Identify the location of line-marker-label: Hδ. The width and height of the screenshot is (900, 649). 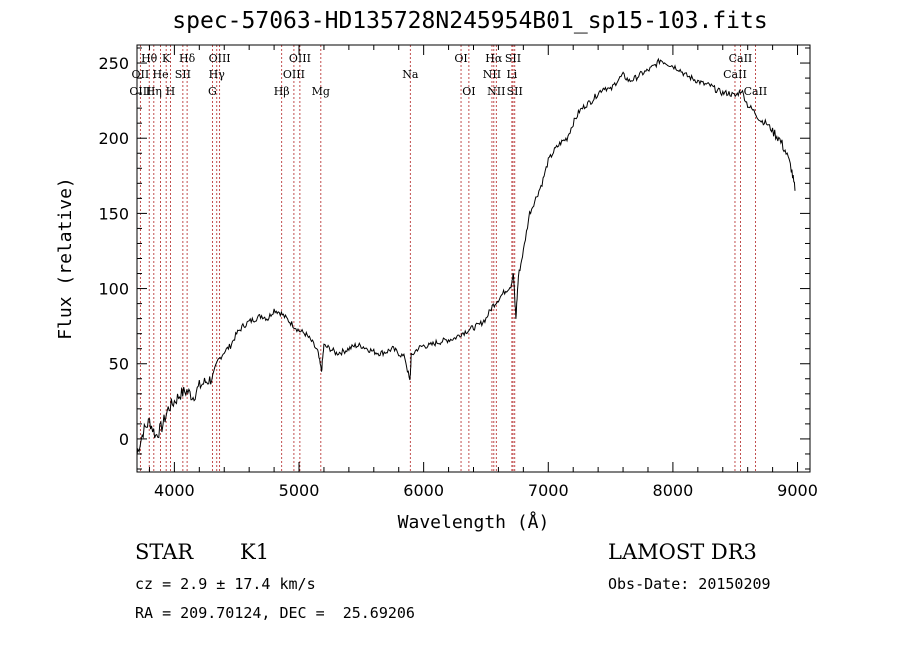
(187, 58).